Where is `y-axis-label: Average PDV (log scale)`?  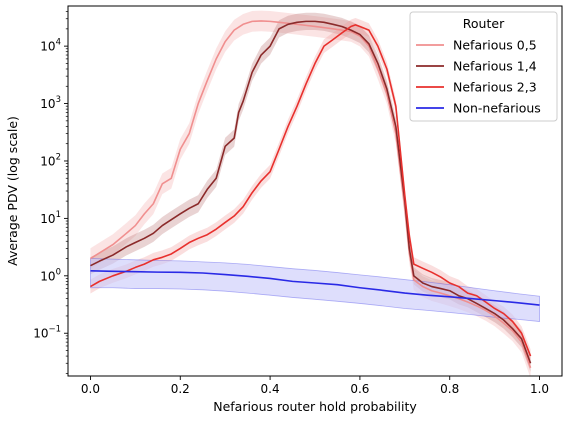 y-axis-label: Average PDV (log scale) is located at coordinates (12, 191).